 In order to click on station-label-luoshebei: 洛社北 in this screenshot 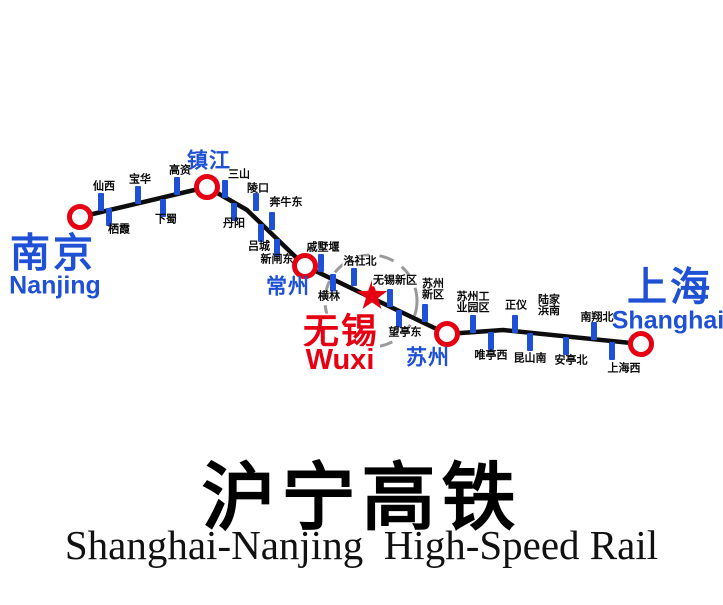, I will do `click(360, 261)`.